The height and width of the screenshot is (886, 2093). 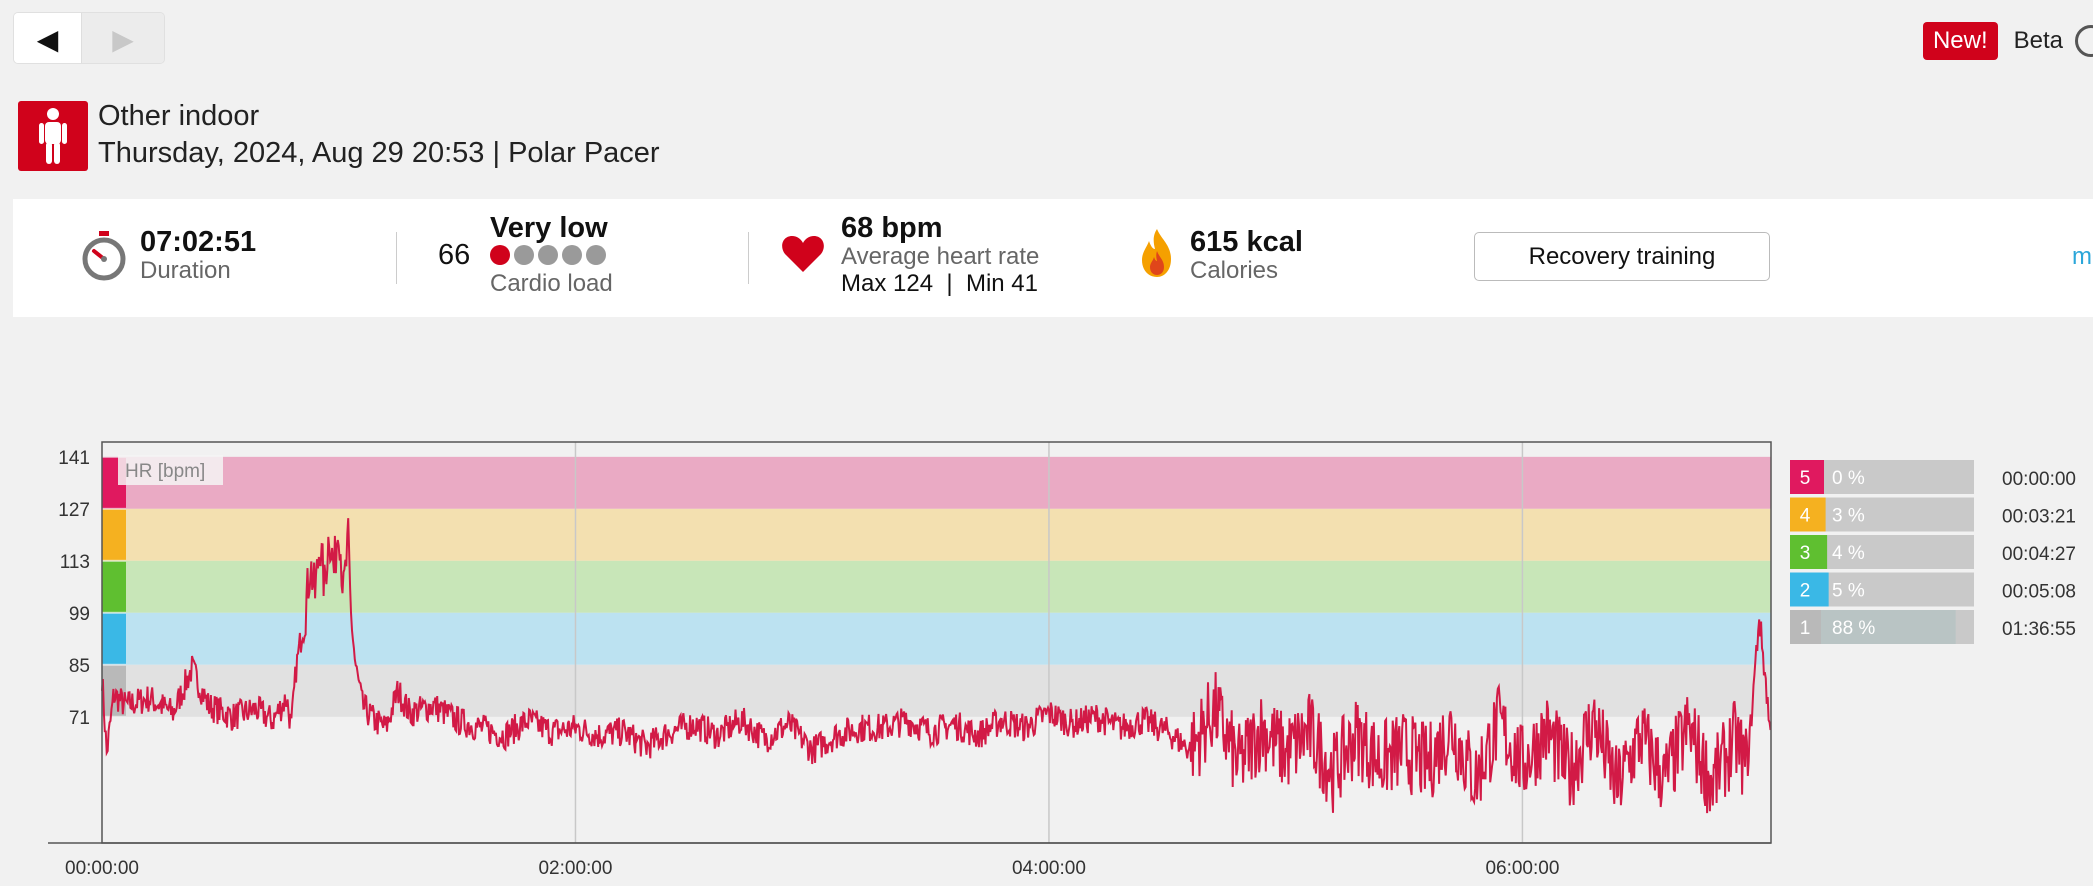 What do you see at coordinates (1246, 242) in the screenshot?
I see `calories-value: 615 kcal` at bounding box center [1246, 242].